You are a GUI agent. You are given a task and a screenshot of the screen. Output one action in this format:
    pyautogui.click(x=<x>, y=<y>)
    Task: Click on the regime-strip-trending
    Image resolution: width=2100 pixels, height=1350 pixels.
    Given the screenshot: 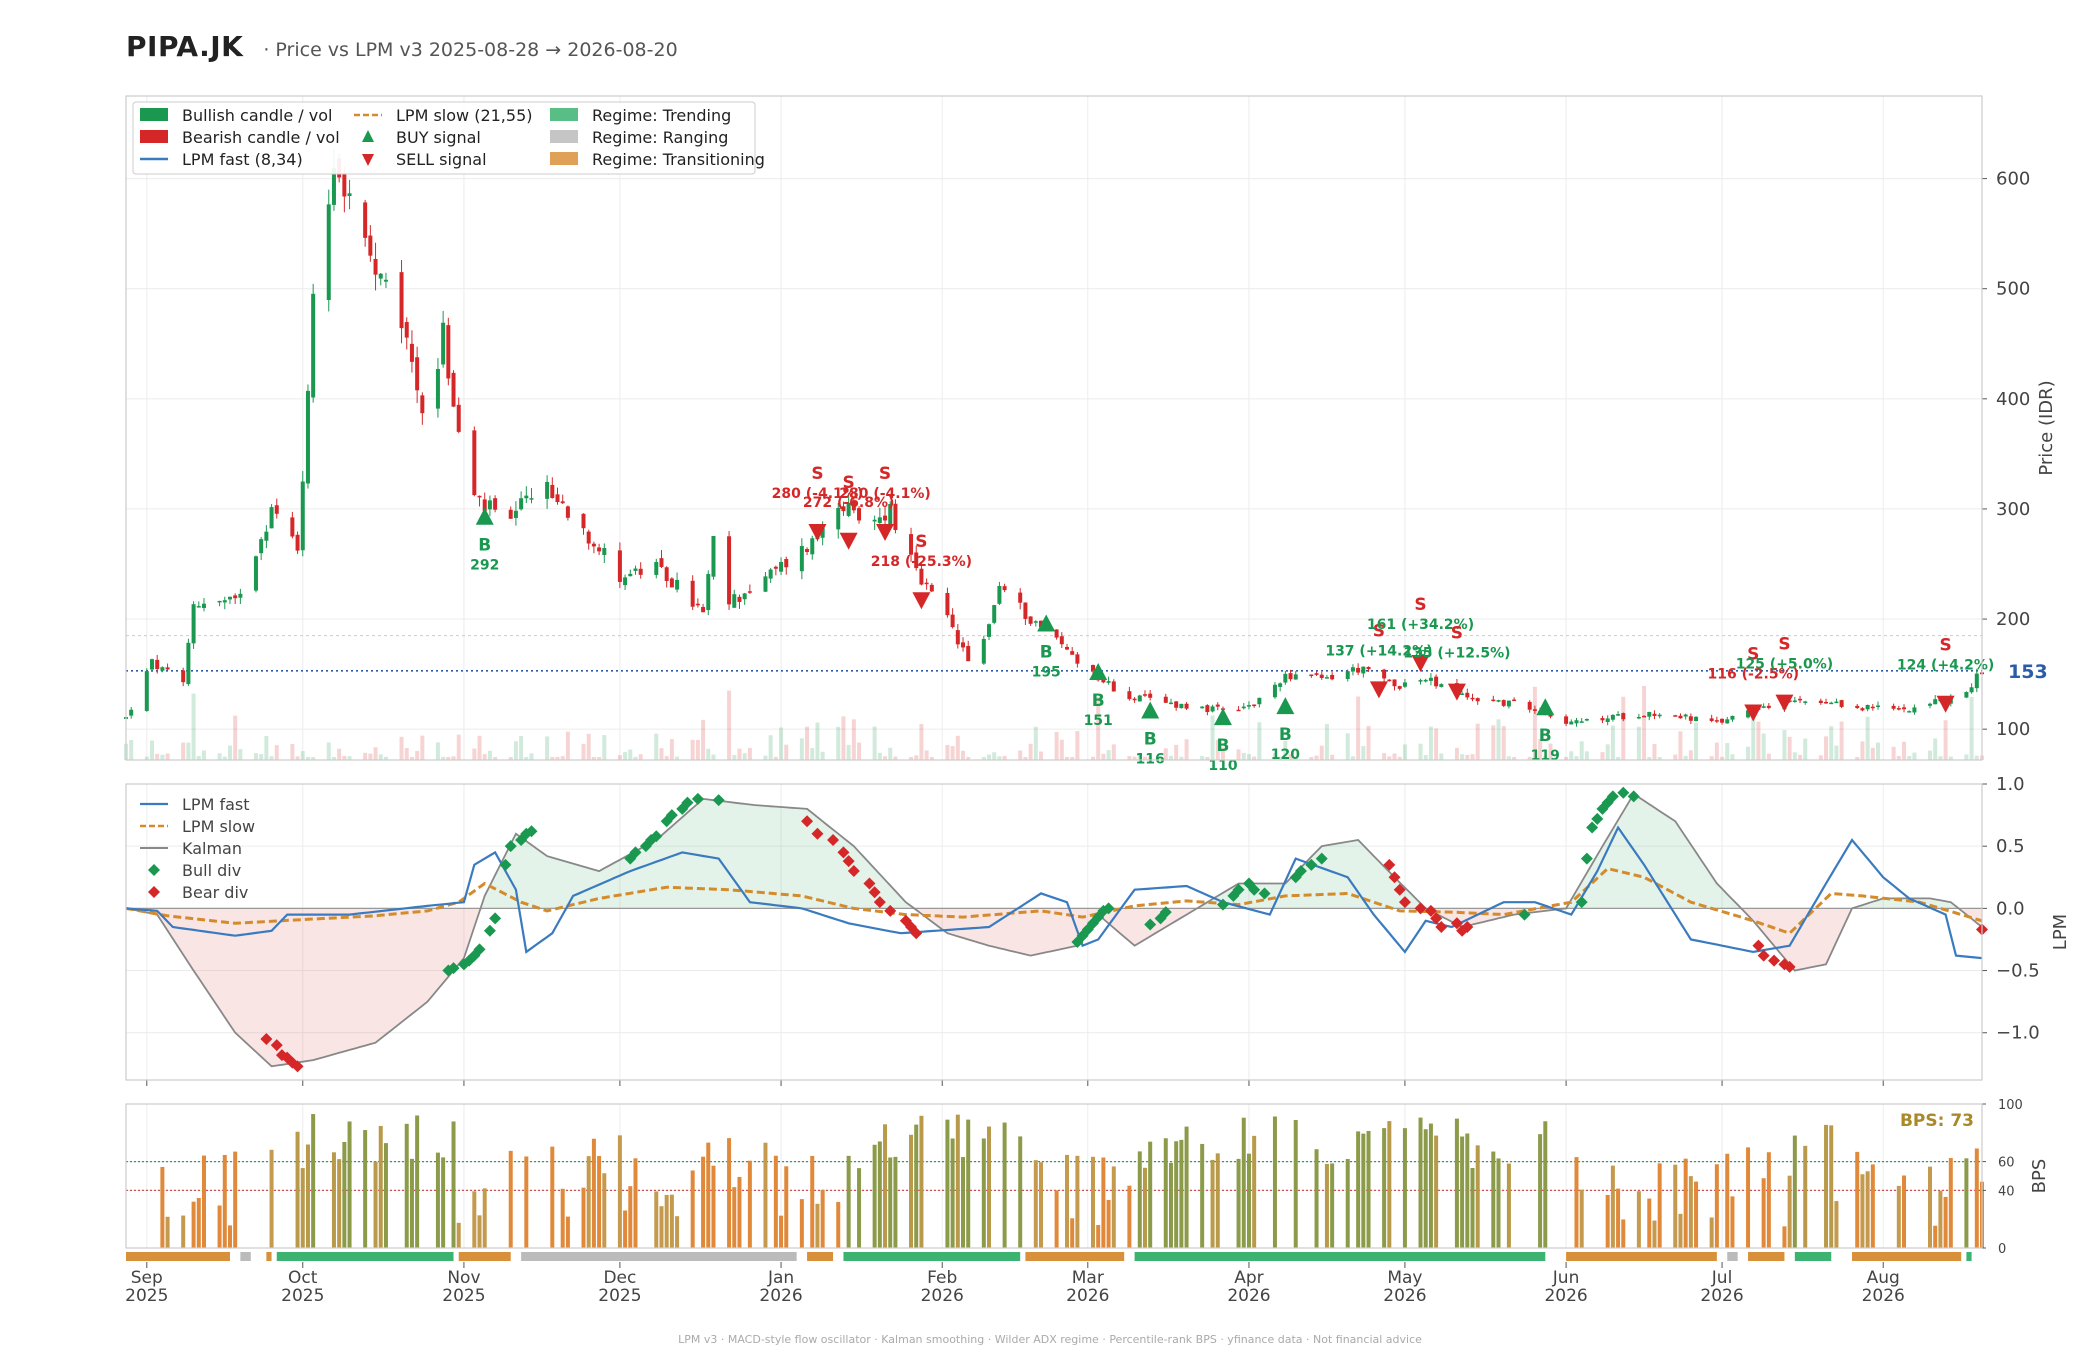 What is the action you would take?
    pyautogui.click(x=1813, y=1256)
    